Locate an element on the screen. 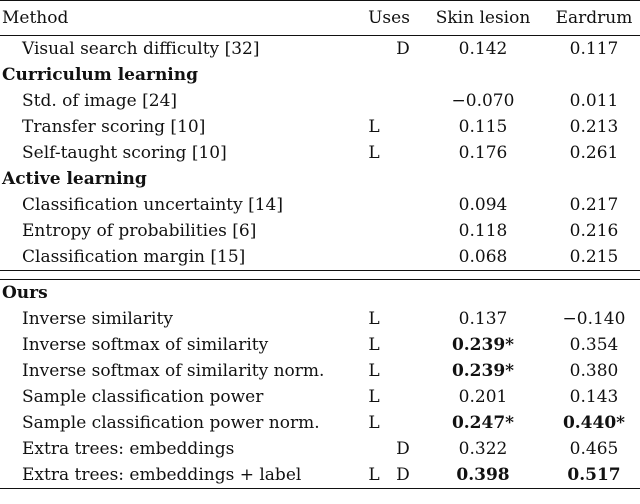  section-header-row: Active learning is located at coordinates (320, 179).